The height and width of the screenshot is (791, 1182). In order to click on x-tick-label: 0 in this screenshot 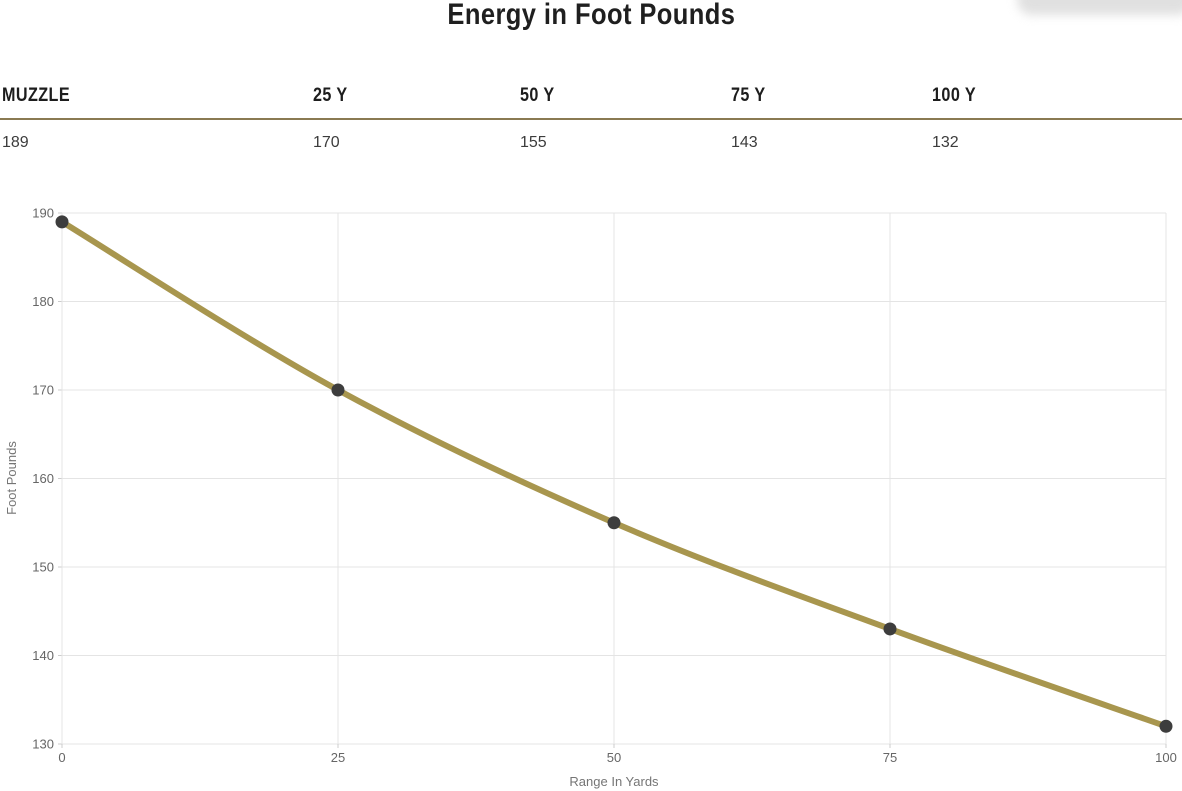, I will do `click(61, 757)`.